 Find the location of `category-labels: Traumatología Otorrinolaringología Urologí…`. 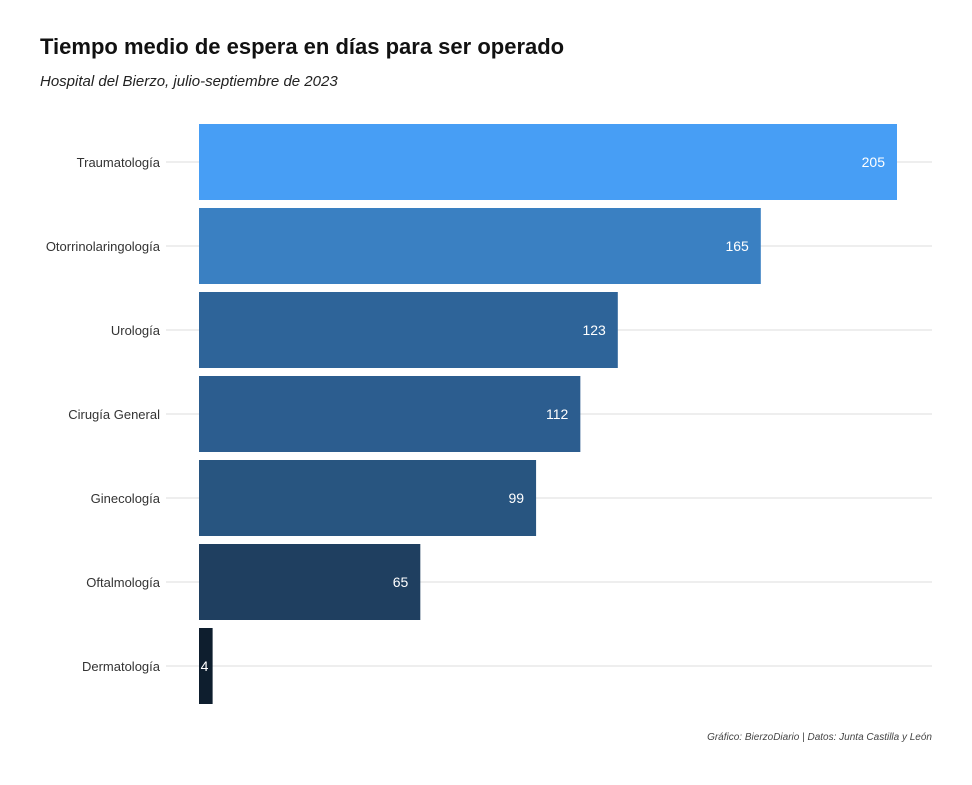

category-labels: Traumatología Otorrinolaringología Urologí… is located at coordinates (103, 414).